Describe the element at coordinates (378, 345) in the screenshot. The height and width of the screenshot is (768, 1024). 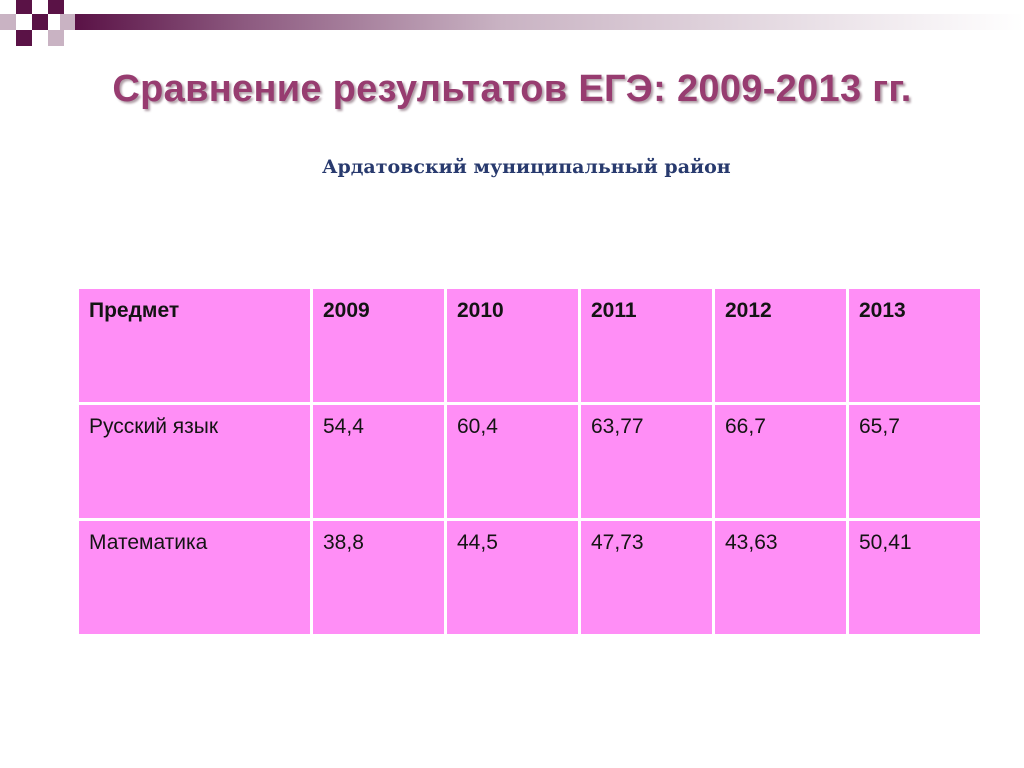
I see `header-cell-year: 2009` at that location.